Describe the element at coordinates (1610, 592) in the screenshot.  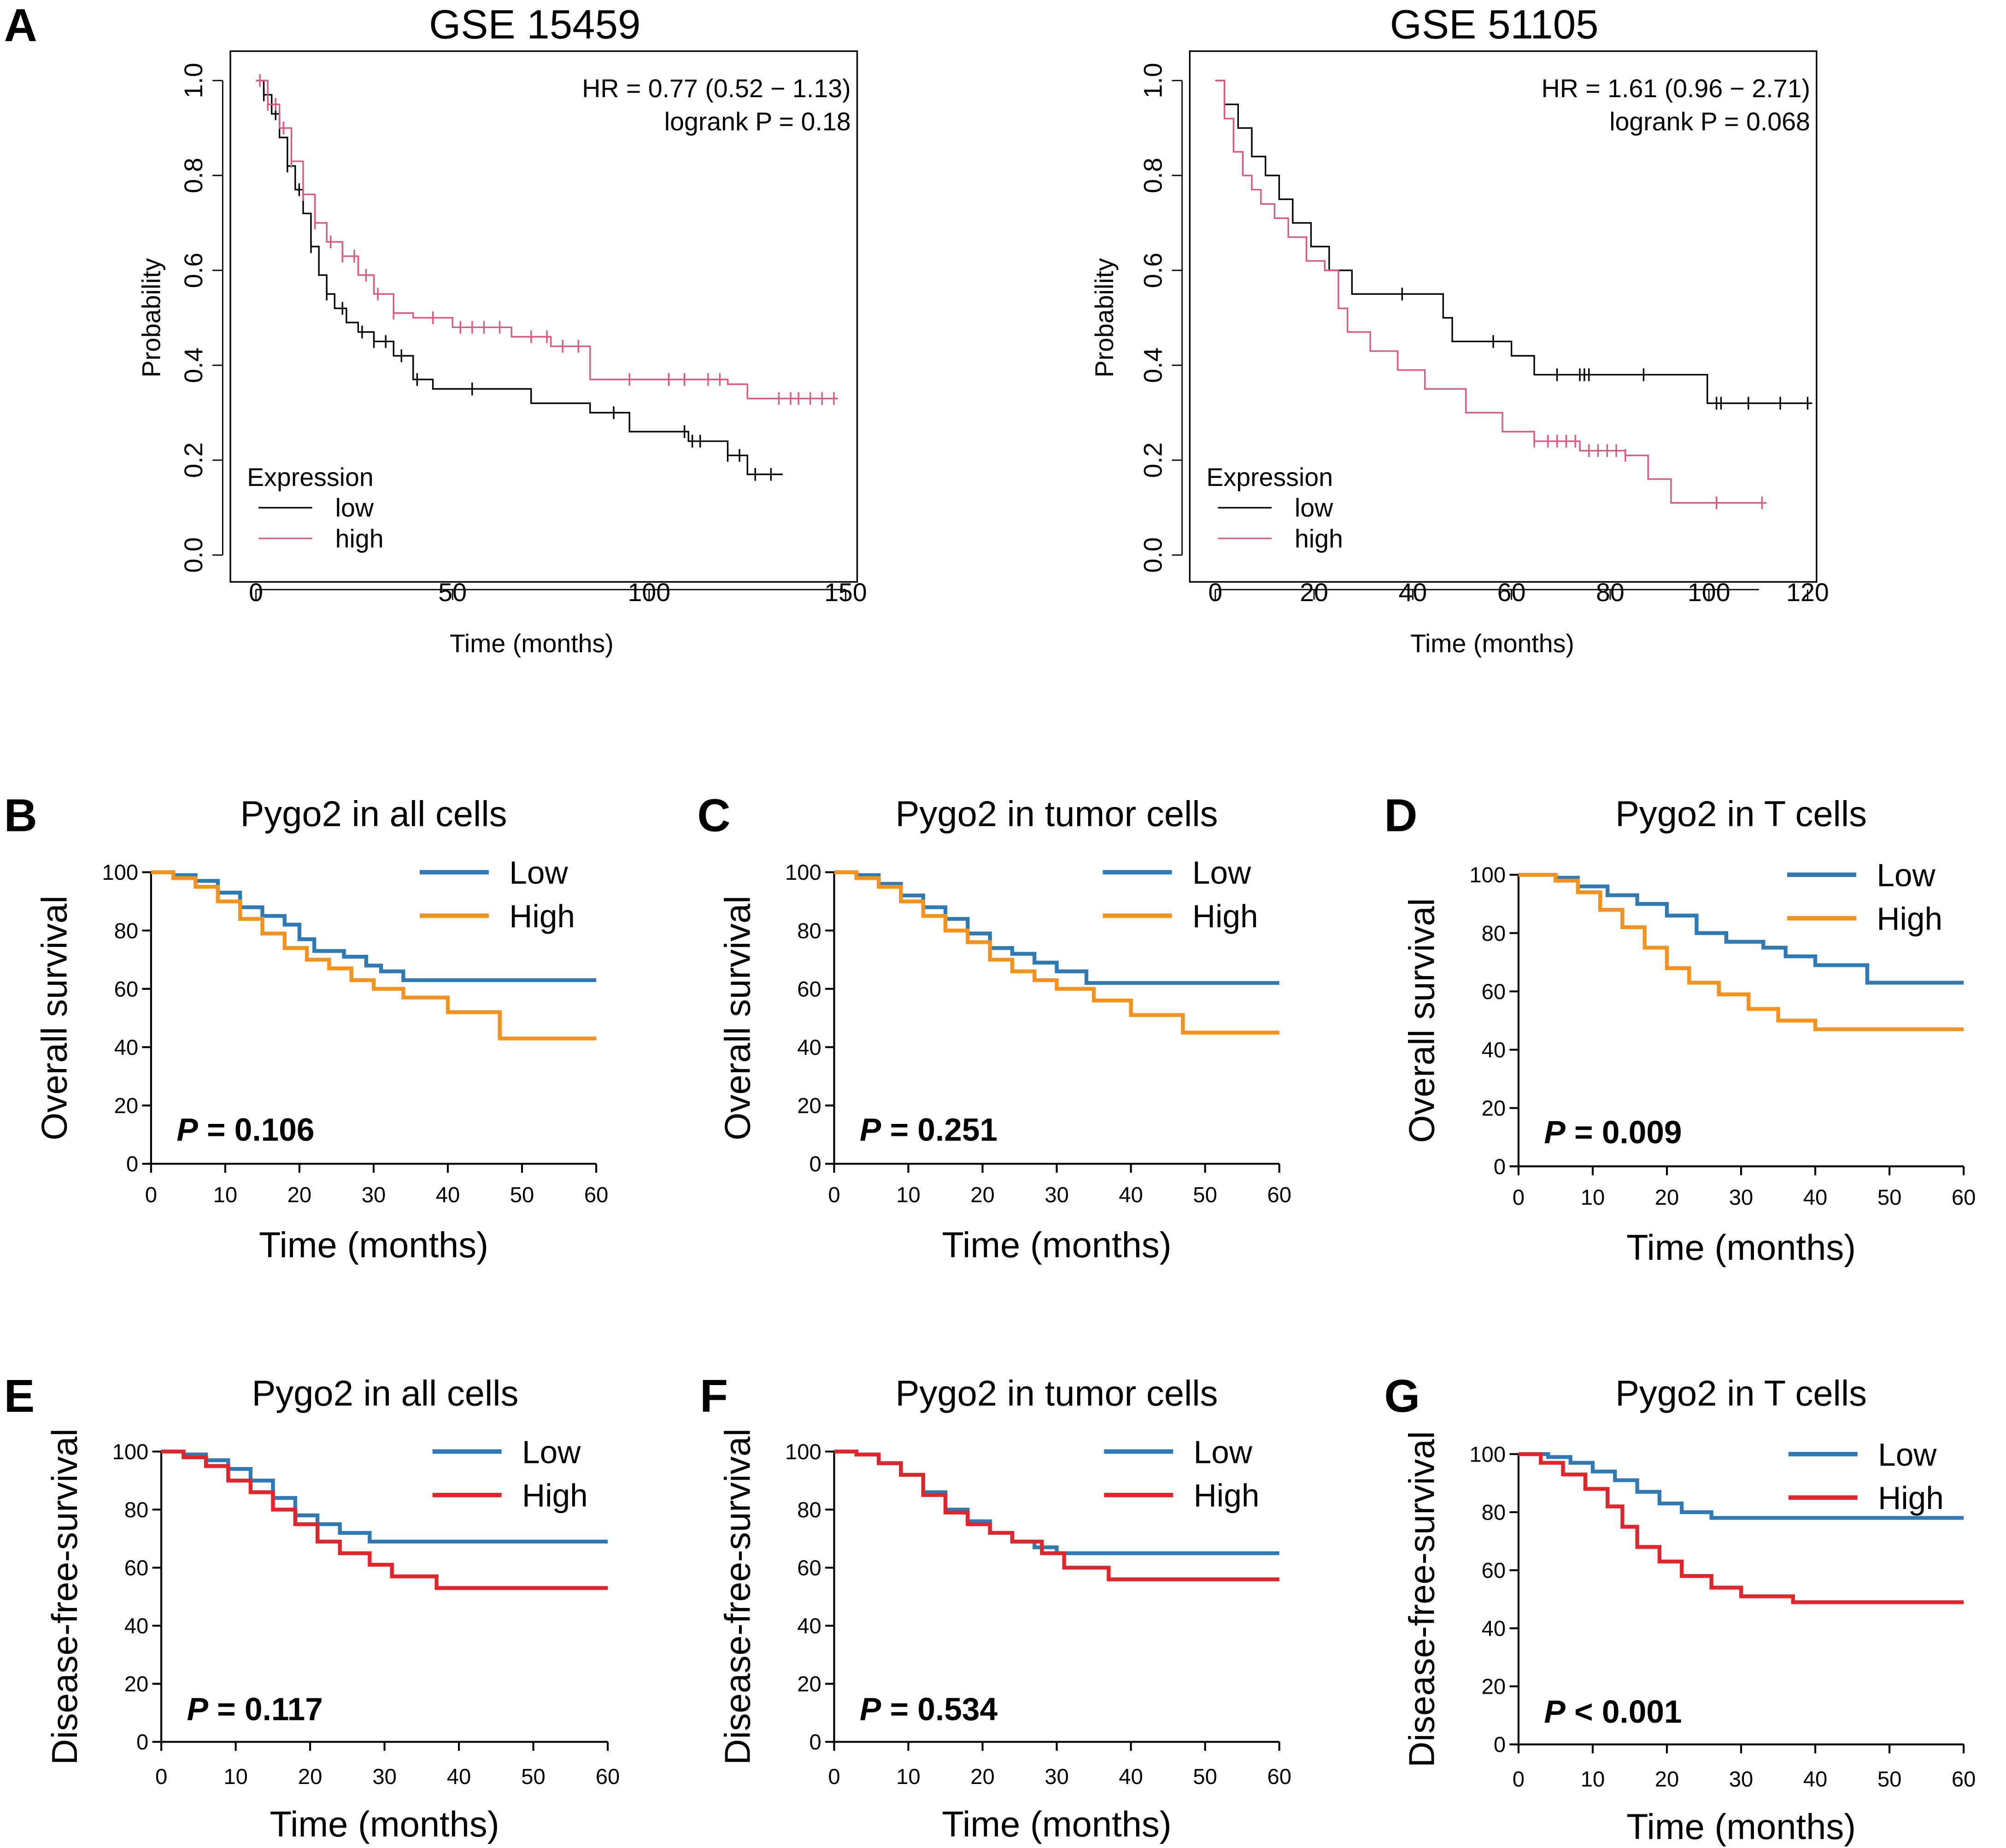
I see `x-tick-label: 80` at that location.